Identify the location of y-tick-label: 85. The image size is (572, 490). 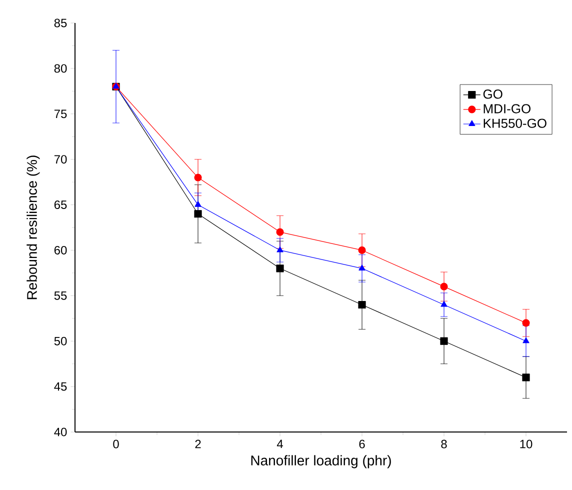
(60, 23).